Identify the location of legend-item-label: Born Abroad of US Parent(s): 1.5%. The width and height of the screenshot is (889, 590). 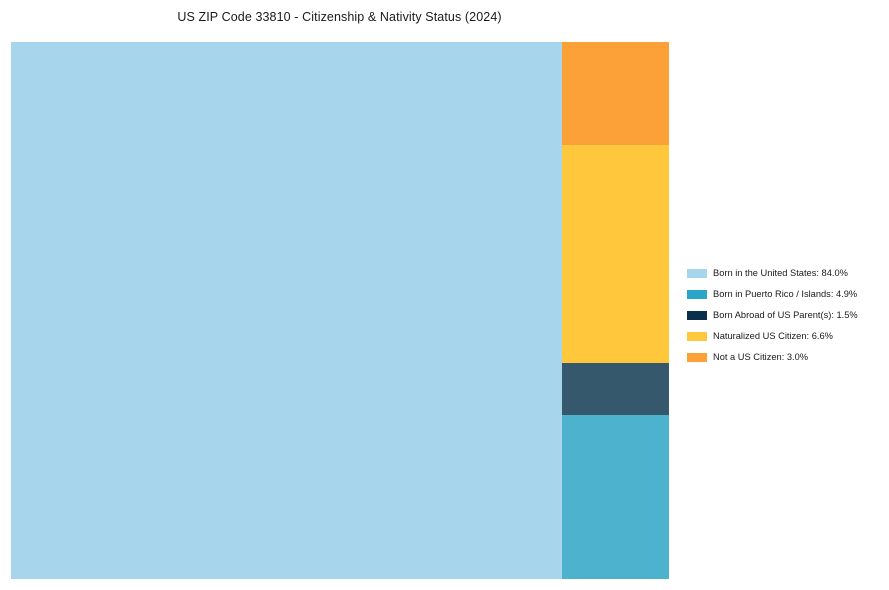
(785, 315).